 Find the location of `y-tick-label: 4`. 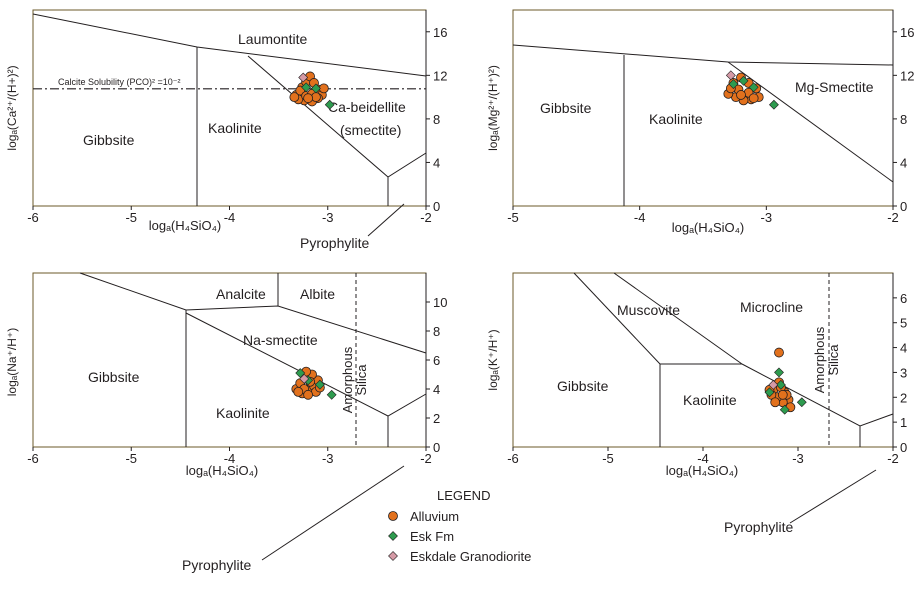

y-tick-label: 4 is located at coordinates (436, 162).